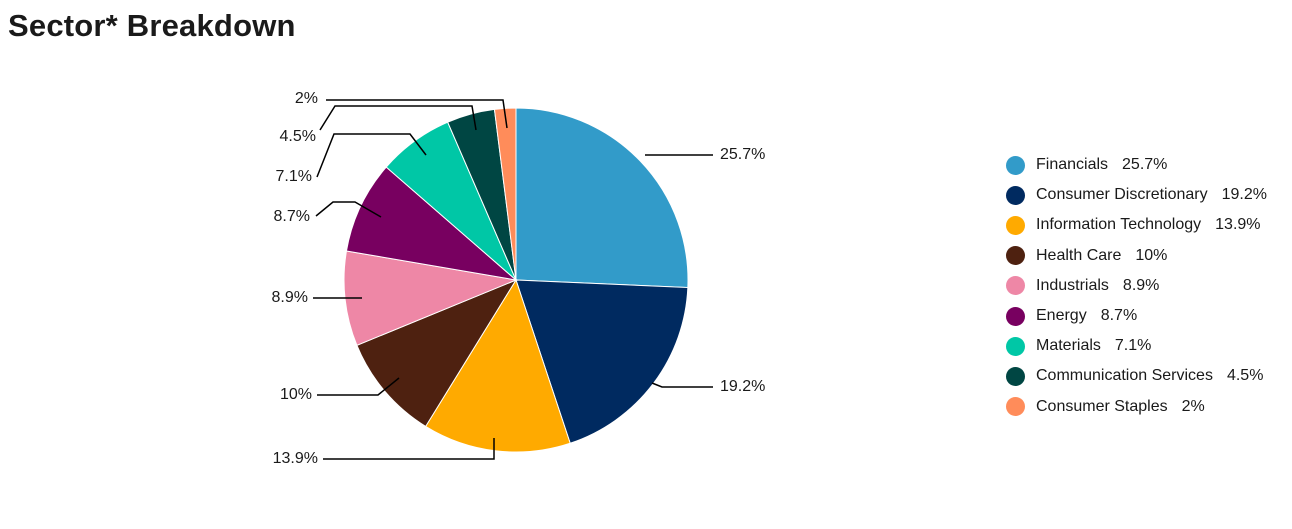  I want to click on legend-value: 4.5%, so click(1245, 376).